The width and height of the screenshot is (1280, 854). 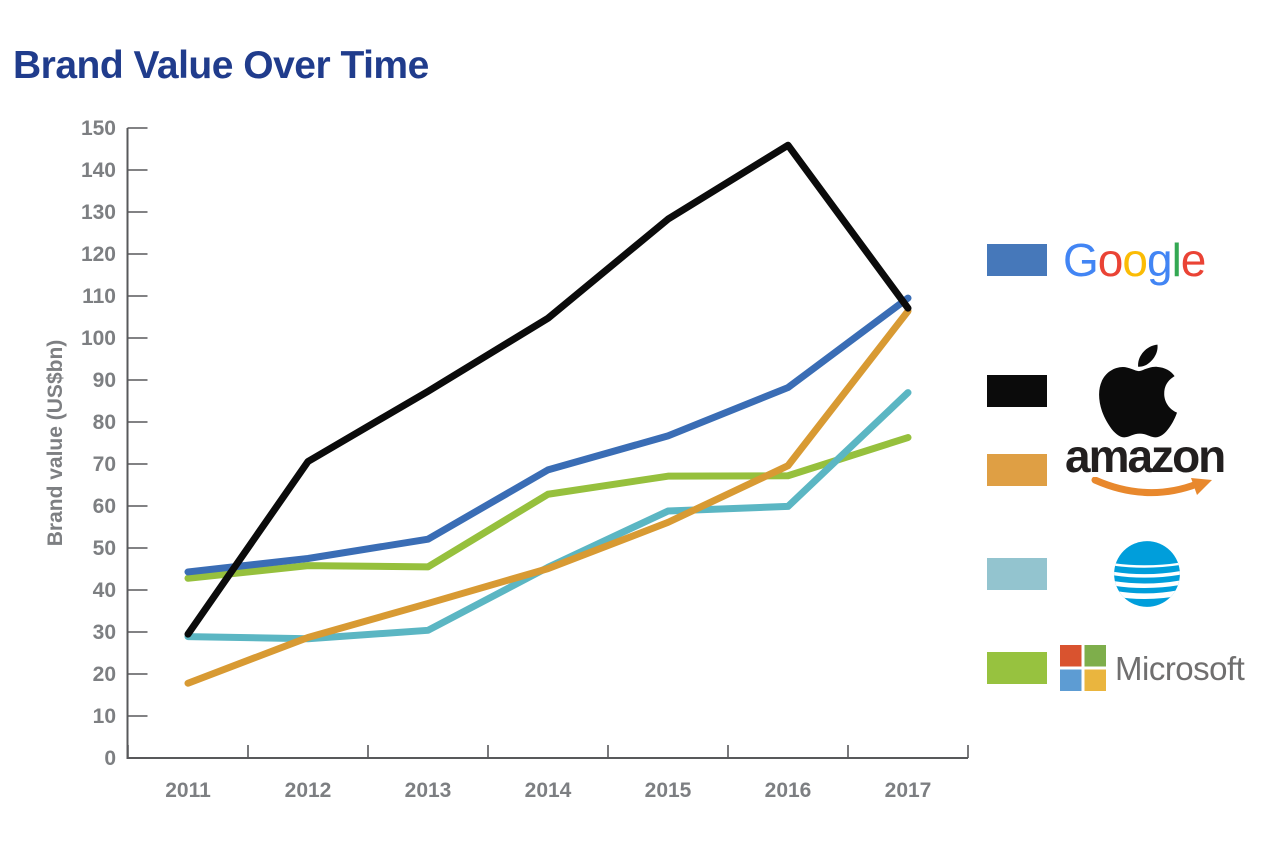 What do you see at coordinates (104, 380) in the screenshot?
I see `y-tick-label: 90` at bounding box center [104, 380].